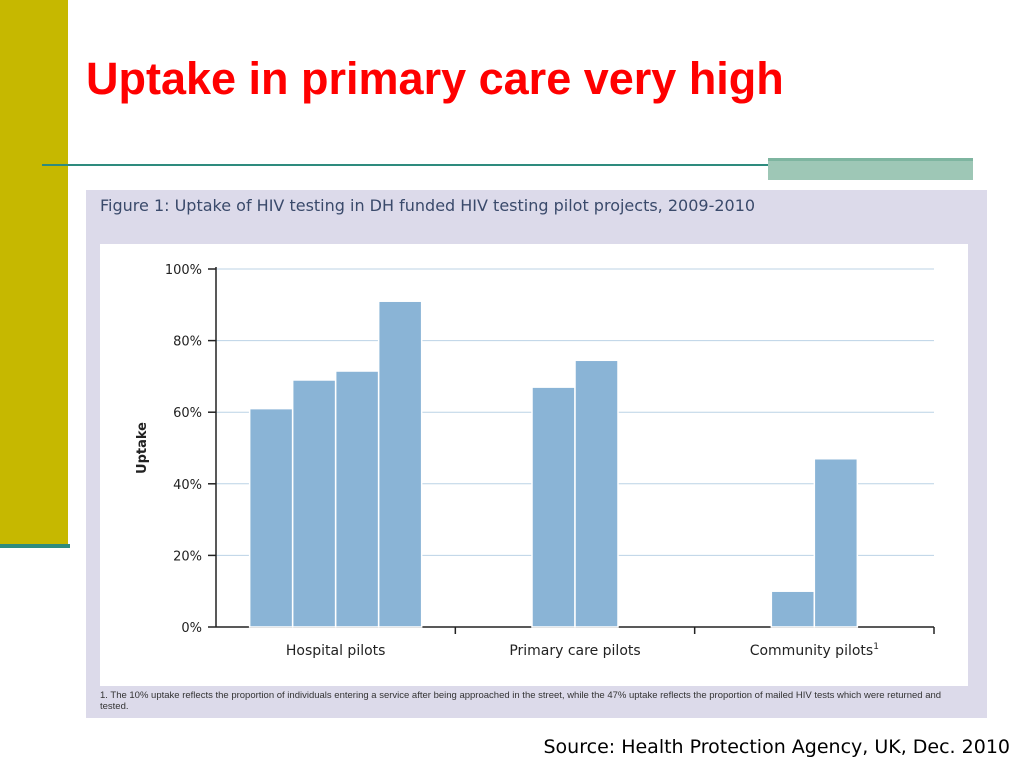  I want to click on x-category-label: Hospital pilots, so click(336, 651).